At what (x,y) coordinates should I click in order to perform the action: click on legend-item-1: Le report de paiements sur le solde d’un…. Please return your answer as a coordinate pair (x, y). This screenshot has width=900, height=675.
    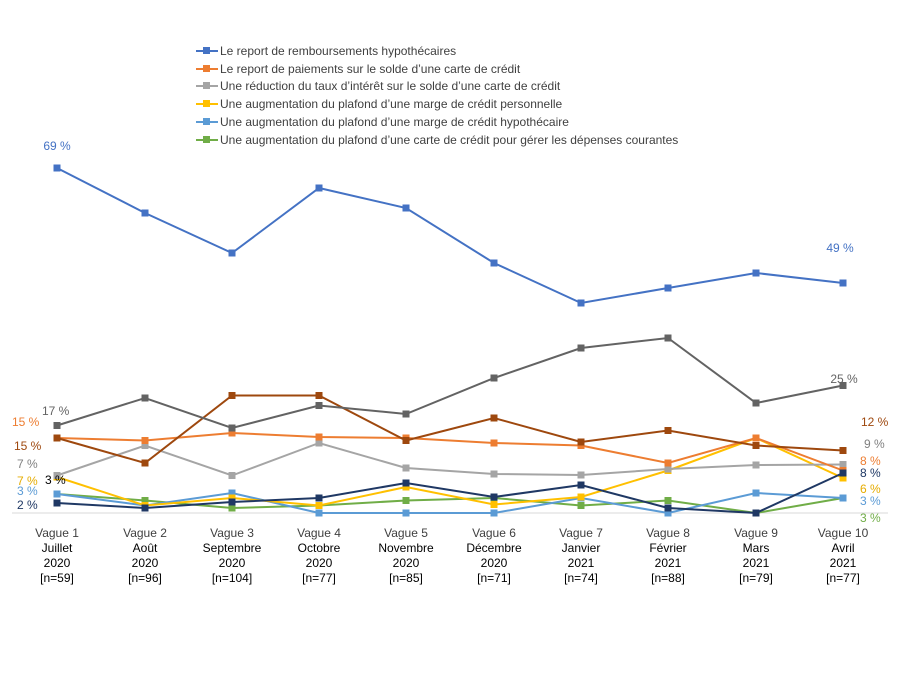
    Looking at the image, I should click on (437, 69).